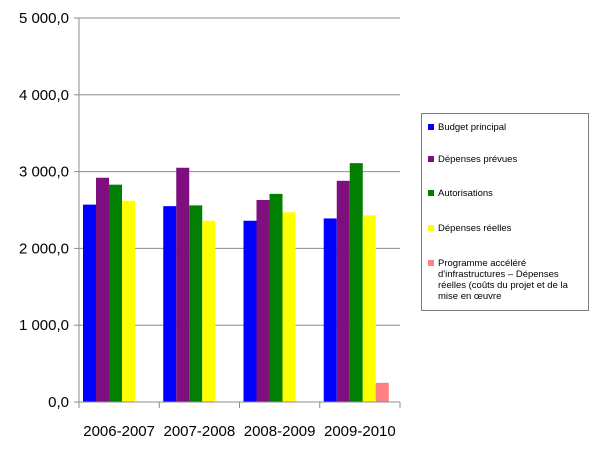 The height and width of the screenshot is (472, 595). I want to click on legend-label: Autorisations, so click(465, 193).